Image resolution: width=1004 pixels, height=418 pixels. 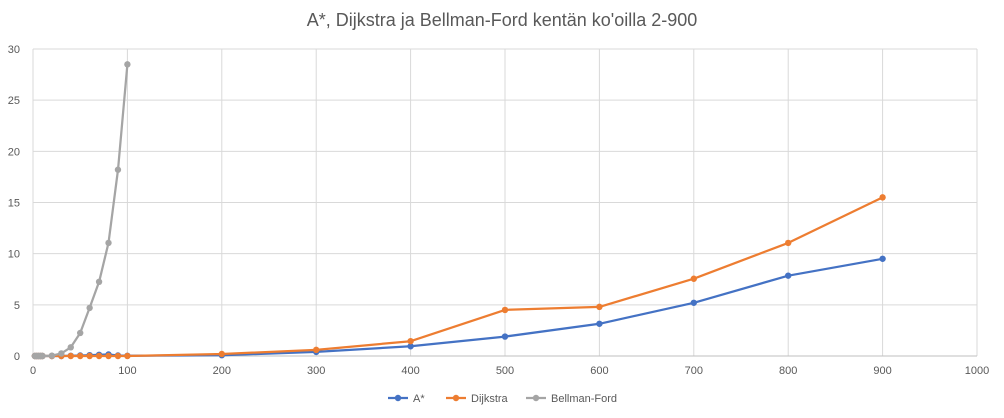 I want to click on x-tick-label: 400, so click(x=410, y=371).